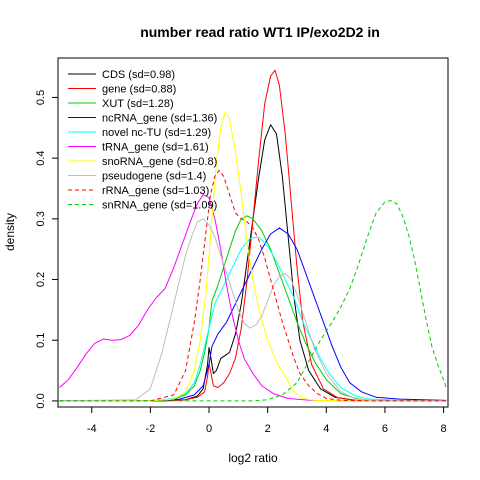  Describe the element at coordinates (155, 148) in the screenshot. I see `legend-label-5: tRNA_gene (sd=1.61)` at that location.